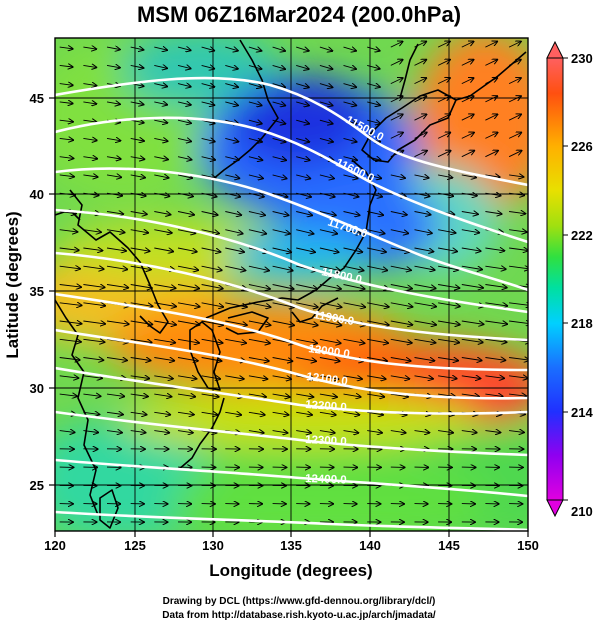 The height and width of the screenshot is (625, 599). I want to click on contour-label: 12000.0, so click(329, 352).